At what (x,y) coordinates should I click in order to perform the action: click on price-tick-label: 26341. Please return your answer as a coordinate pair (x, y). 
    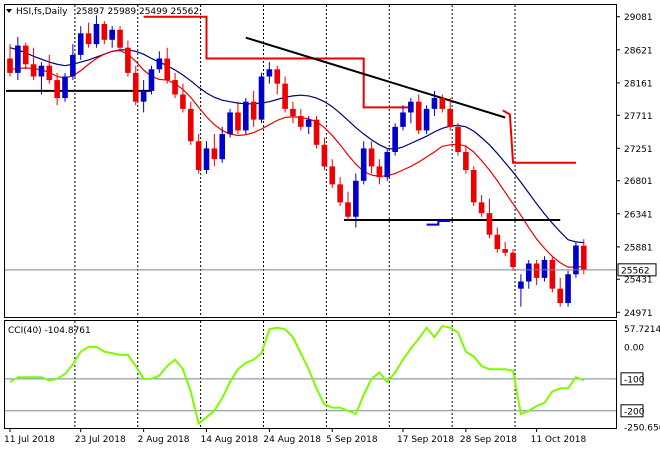
    Looking at the image, I should click on (638, 215).